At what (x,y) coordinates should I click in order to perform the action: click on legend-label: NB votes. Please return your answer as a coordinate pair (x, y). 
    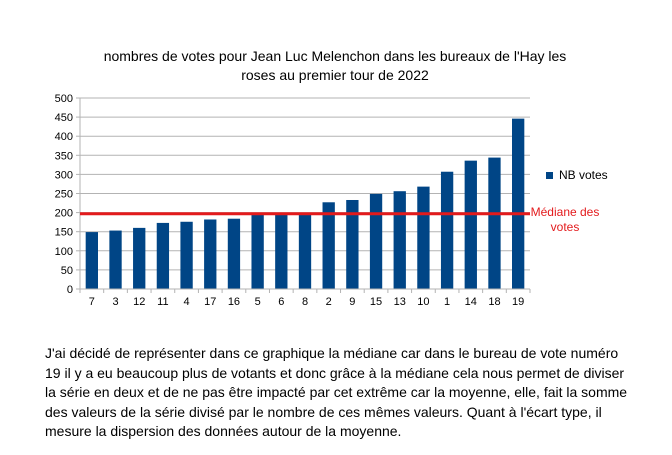
    Looking at the image, I should click on (583, 175).